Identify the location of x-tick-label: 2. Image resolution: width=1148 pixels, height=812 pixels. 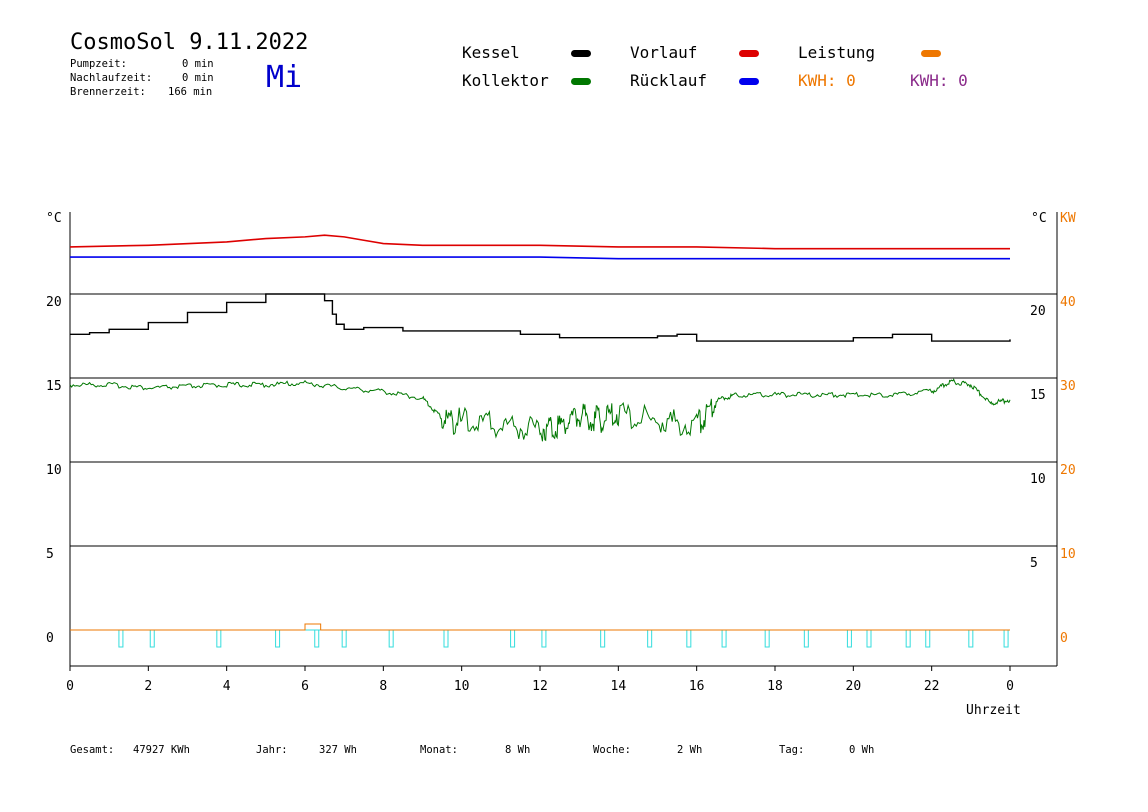
(148, 686).